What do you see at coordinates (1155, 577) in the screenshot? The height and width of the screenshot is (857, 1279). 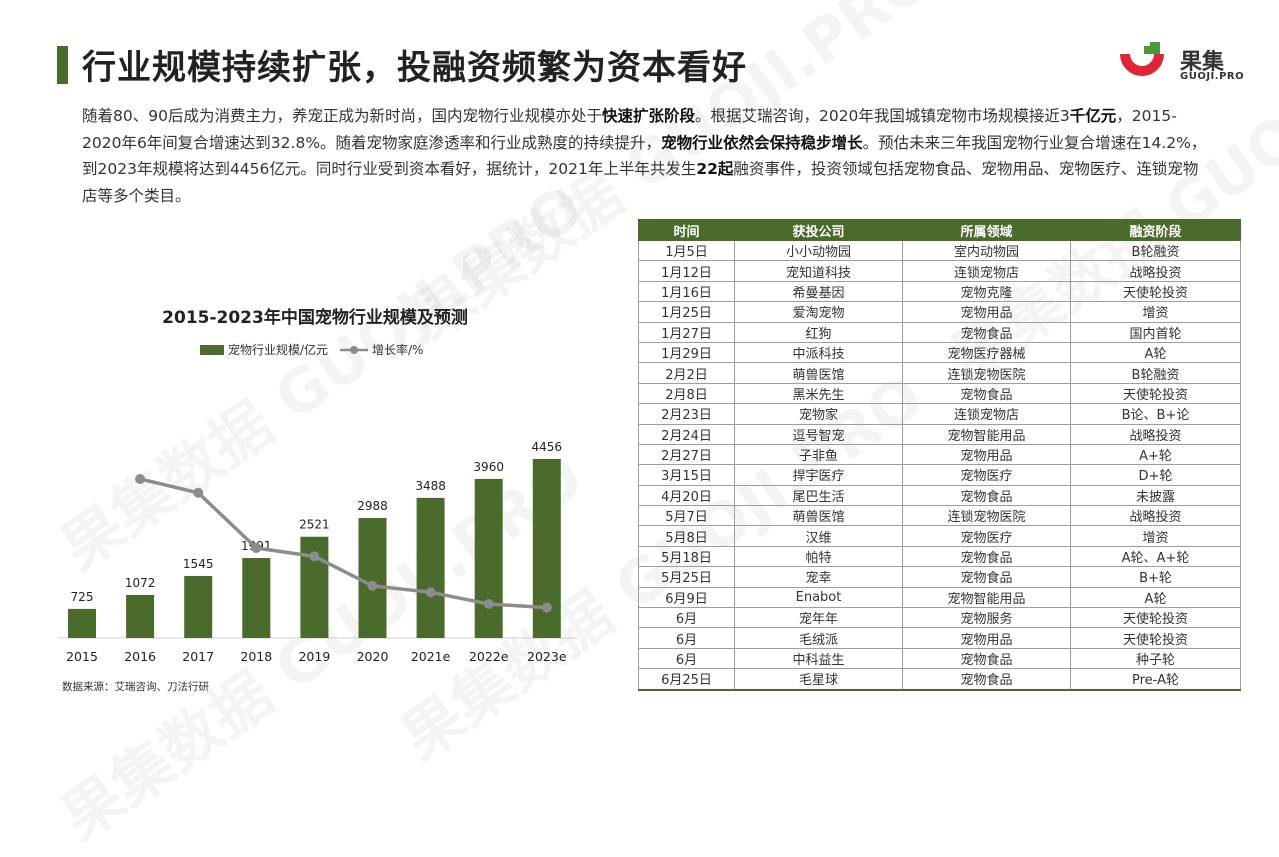 I see `table-cell: B+轮` at bounding box center [1155, 577].